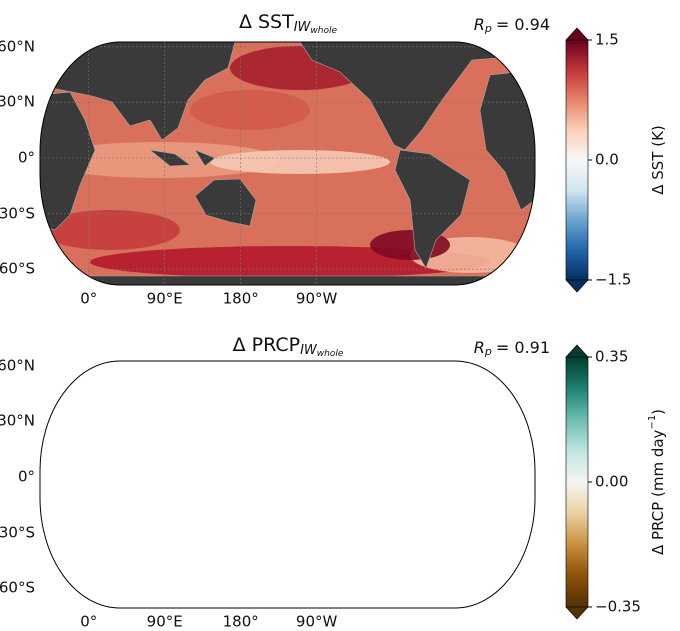 This screenshot has height=631, width=680. What do you see at coordinates (266, 345) in the screenshot?
I see `text-part: Δ PRCP` at bounding box center [266, 345].